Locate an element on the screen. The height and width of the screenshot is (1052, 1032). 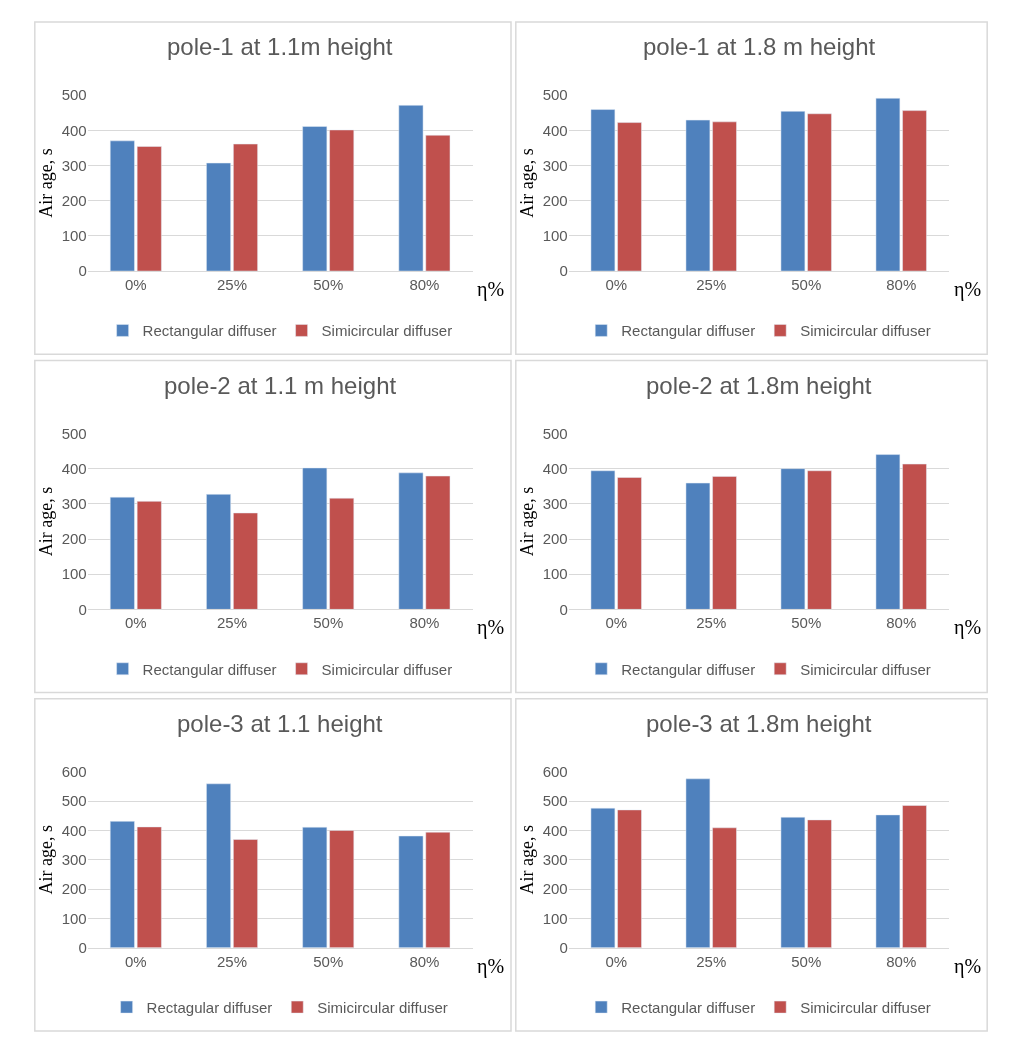
chart-title: pole-1 at 1.8 m height is located at coordinates (759, 46).